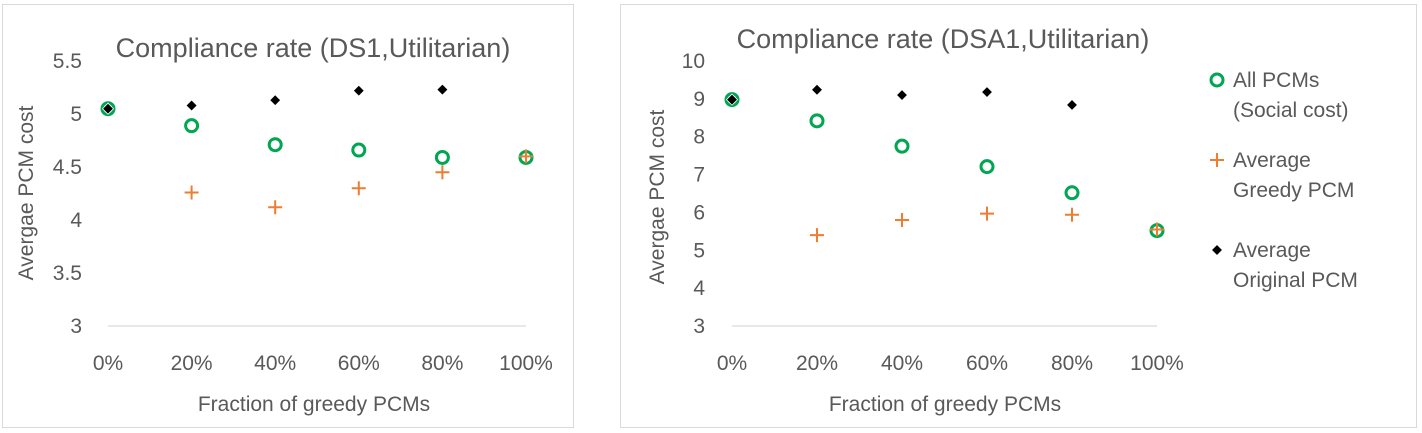 The height and width of the screenshot is (433, 1422). Describe the element at coordinates (1293, 190) in the screenshot. I see `legend-label: Greedy PCM` at that location.